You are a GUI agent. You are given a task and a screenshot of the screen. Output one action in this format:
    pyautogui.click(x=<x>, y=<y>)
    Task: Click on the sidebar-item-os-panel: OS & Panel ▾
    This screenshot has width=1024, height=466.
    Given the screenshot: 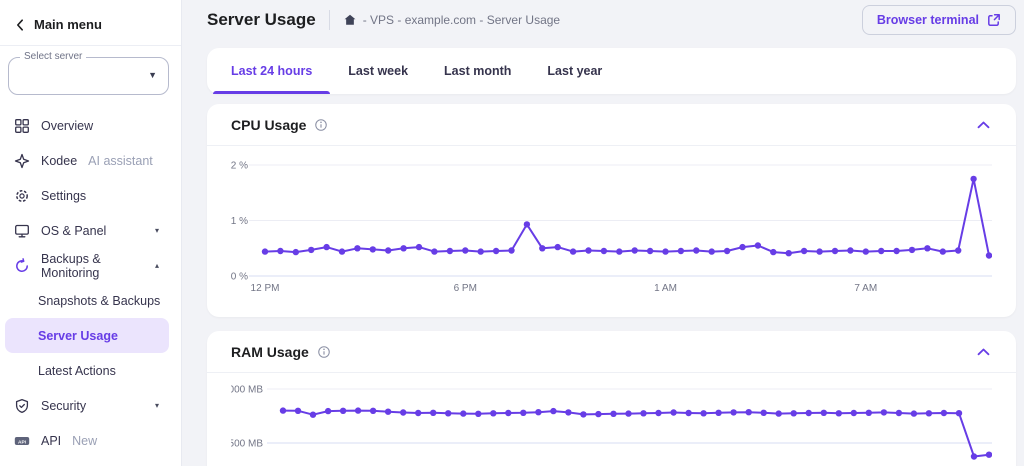 What is the action you would take?
    pyautogui.click(x=87, y=230)
    